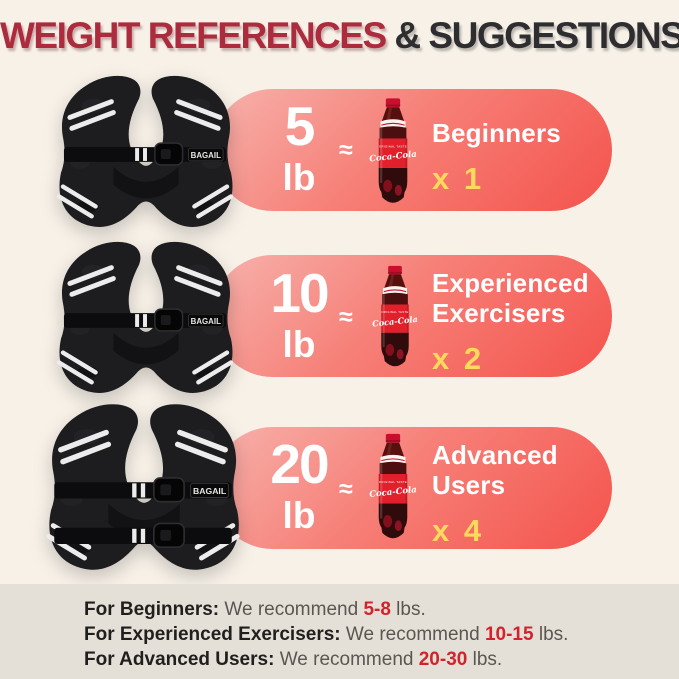  I want to click on audience-label: Advanced Users, so click(495, 470).